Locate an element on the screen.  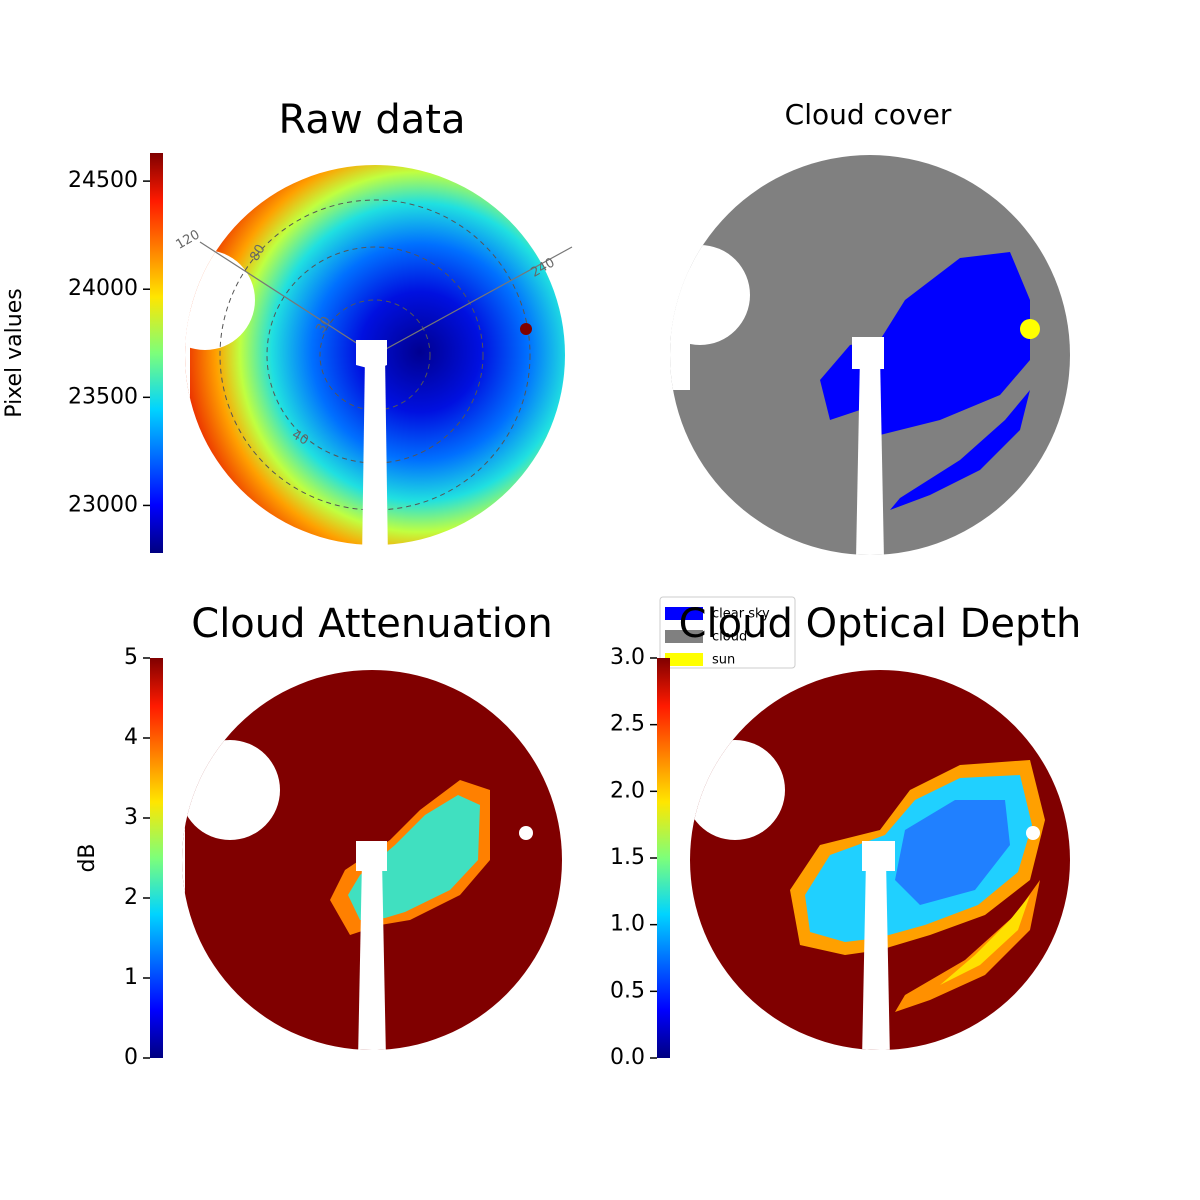
polar-label: 40 is located at coordinates (300, 437).